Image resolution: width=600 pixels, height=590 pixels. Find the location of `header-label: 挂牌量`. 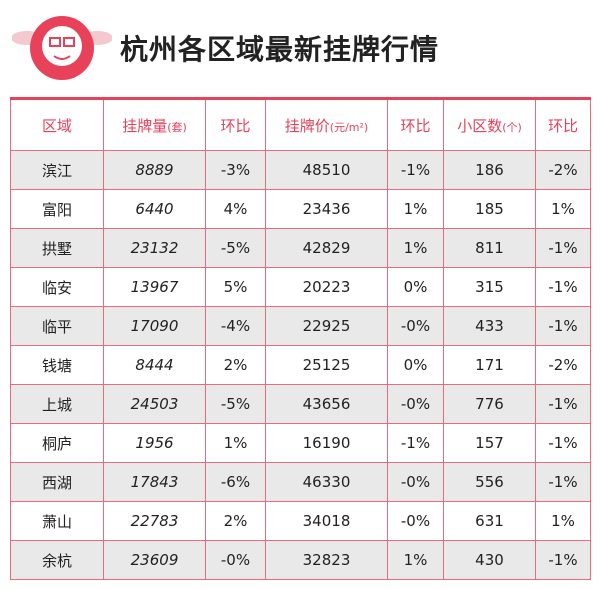

header-label: 挂牌量 is located at coordinates (145, 125).